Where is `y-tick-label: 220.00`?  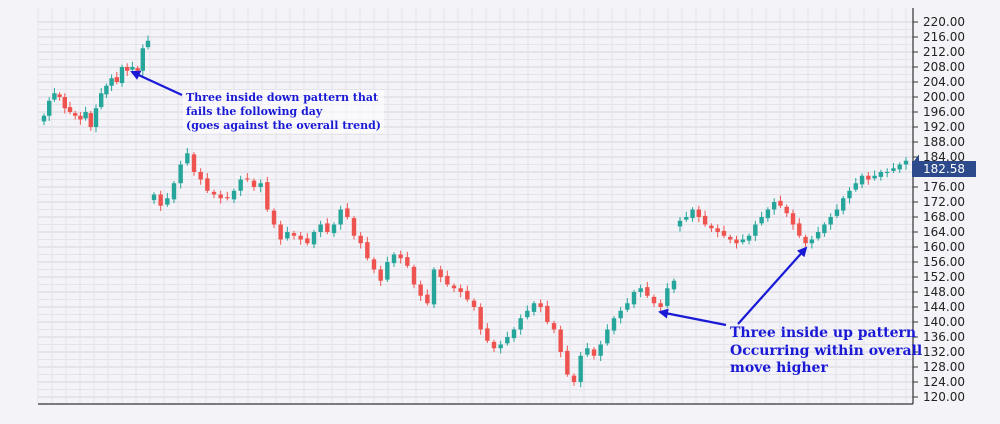
y-tick-label: 220.00 is located at coordinates (944, 22).